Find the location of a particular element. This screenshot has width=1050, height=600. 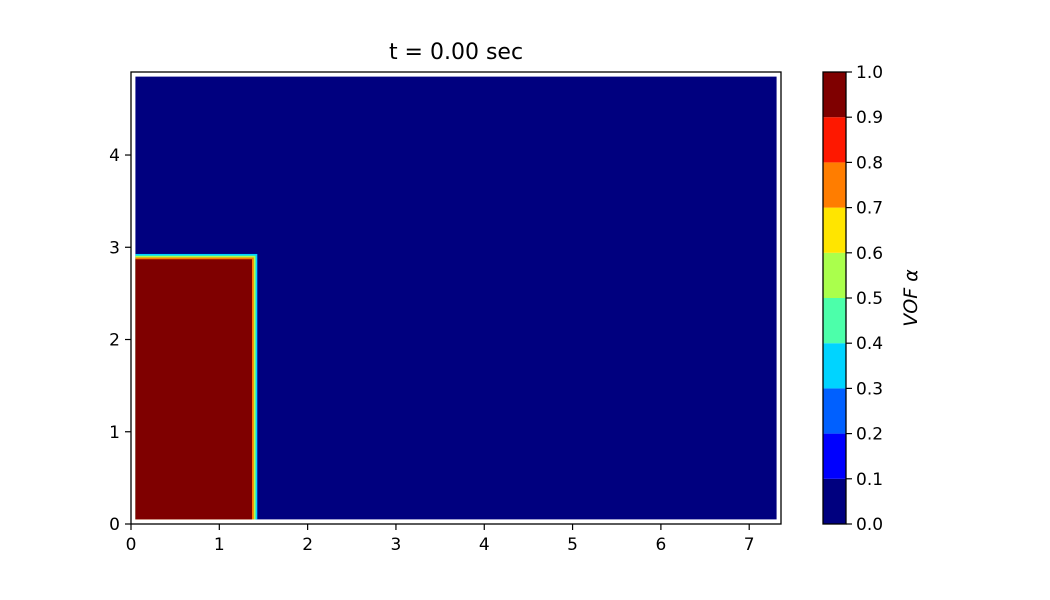

colorbar-tick-label: 1.0 is located at coordinates (869, 73).